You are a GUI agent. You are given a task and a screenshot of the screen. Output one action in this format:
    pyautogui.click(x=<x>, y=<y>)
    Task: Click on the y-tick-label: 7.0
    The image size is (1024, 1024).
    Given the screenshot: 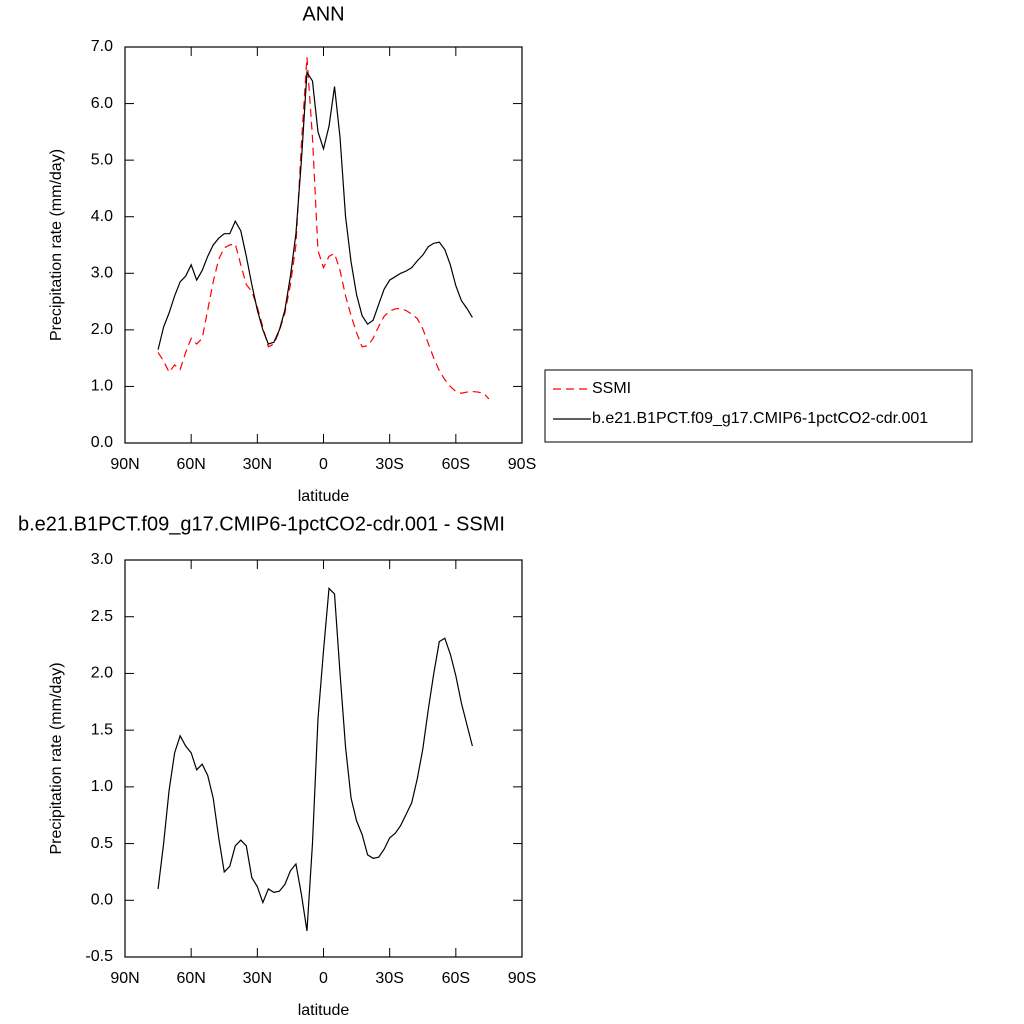 What is the action you would take?
    pyautogui.click(x=102, y=46)
    